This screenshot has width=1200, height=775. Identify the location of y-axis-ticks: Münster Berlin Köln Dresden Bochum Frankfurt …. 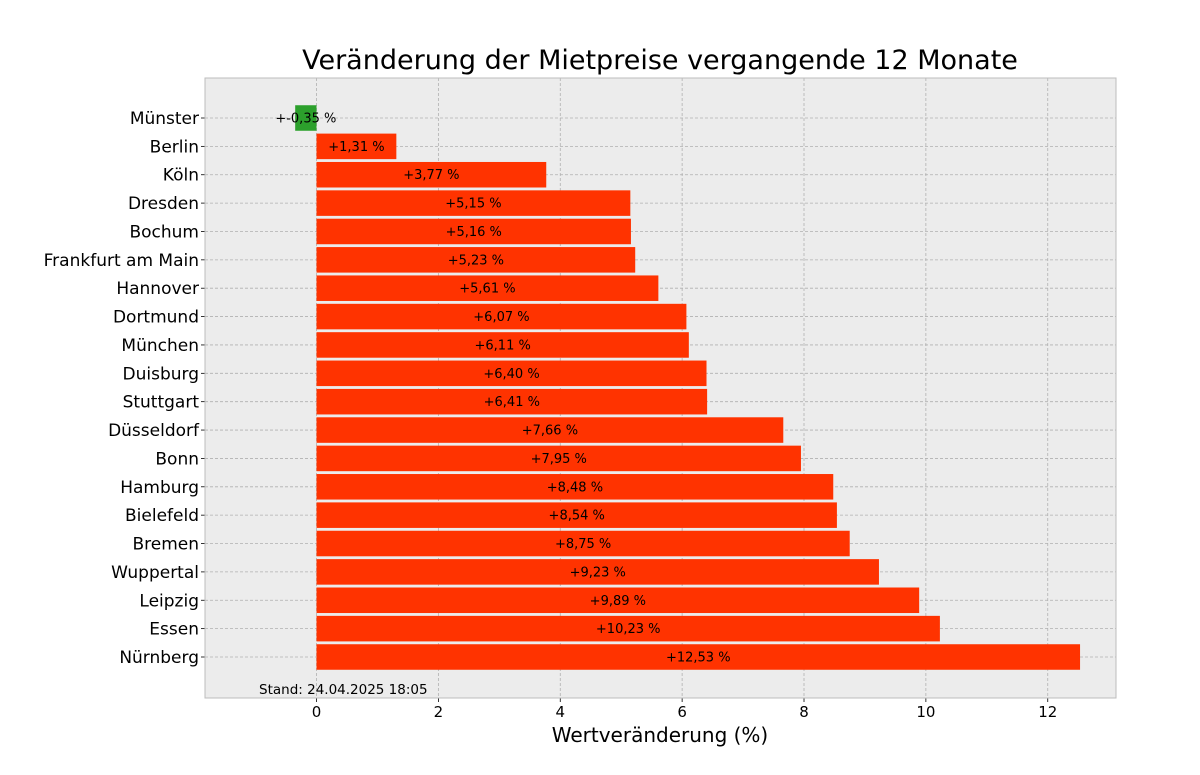
(124, 388).